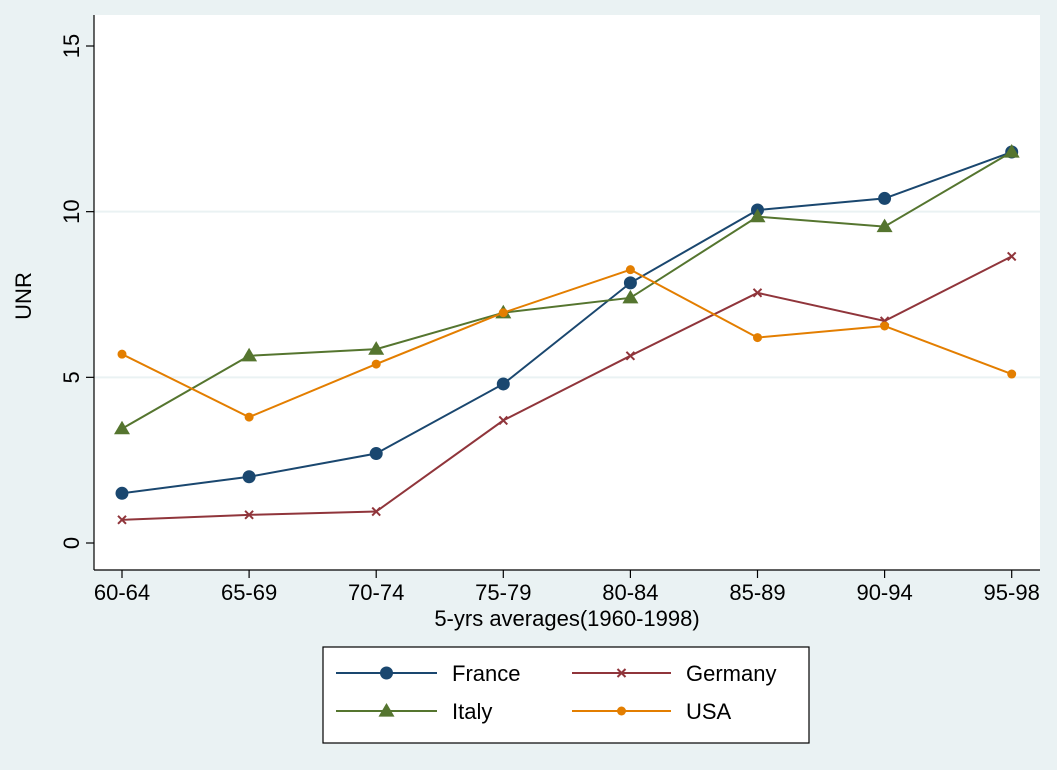 The image size is (1057, 770). I want to click on y-tick-label: 0, so click(71, 543).